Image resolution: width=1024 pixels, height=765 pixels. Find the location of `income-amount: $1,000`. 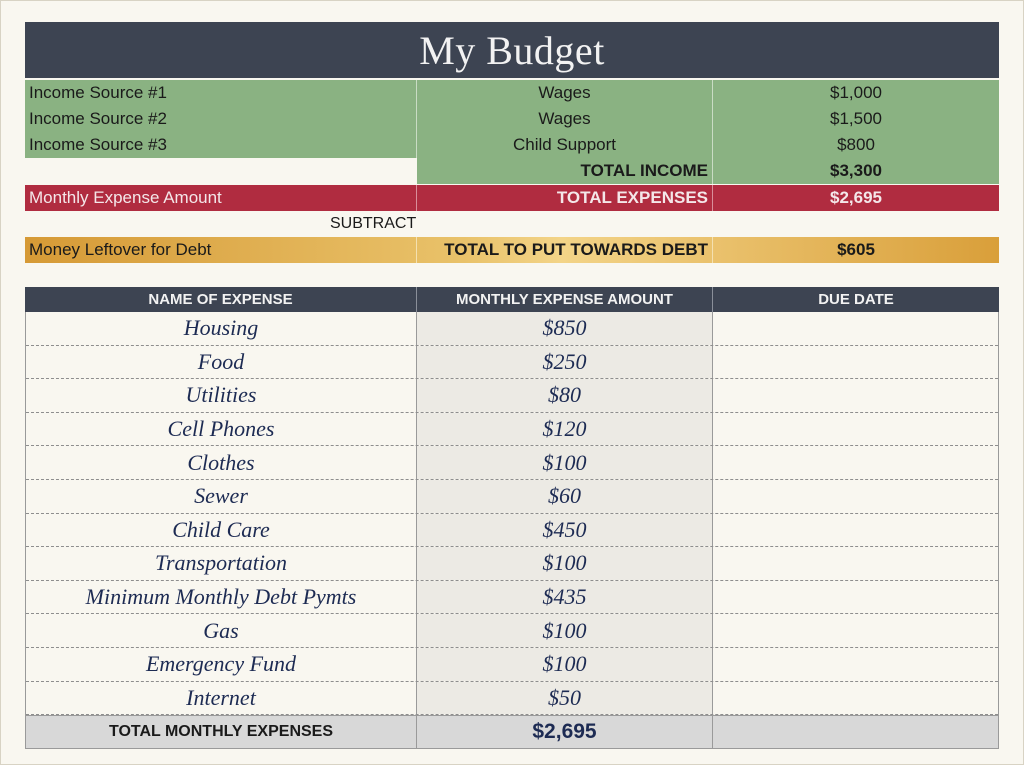

income-amount: $1,000 is located at coordinates (856, 92).